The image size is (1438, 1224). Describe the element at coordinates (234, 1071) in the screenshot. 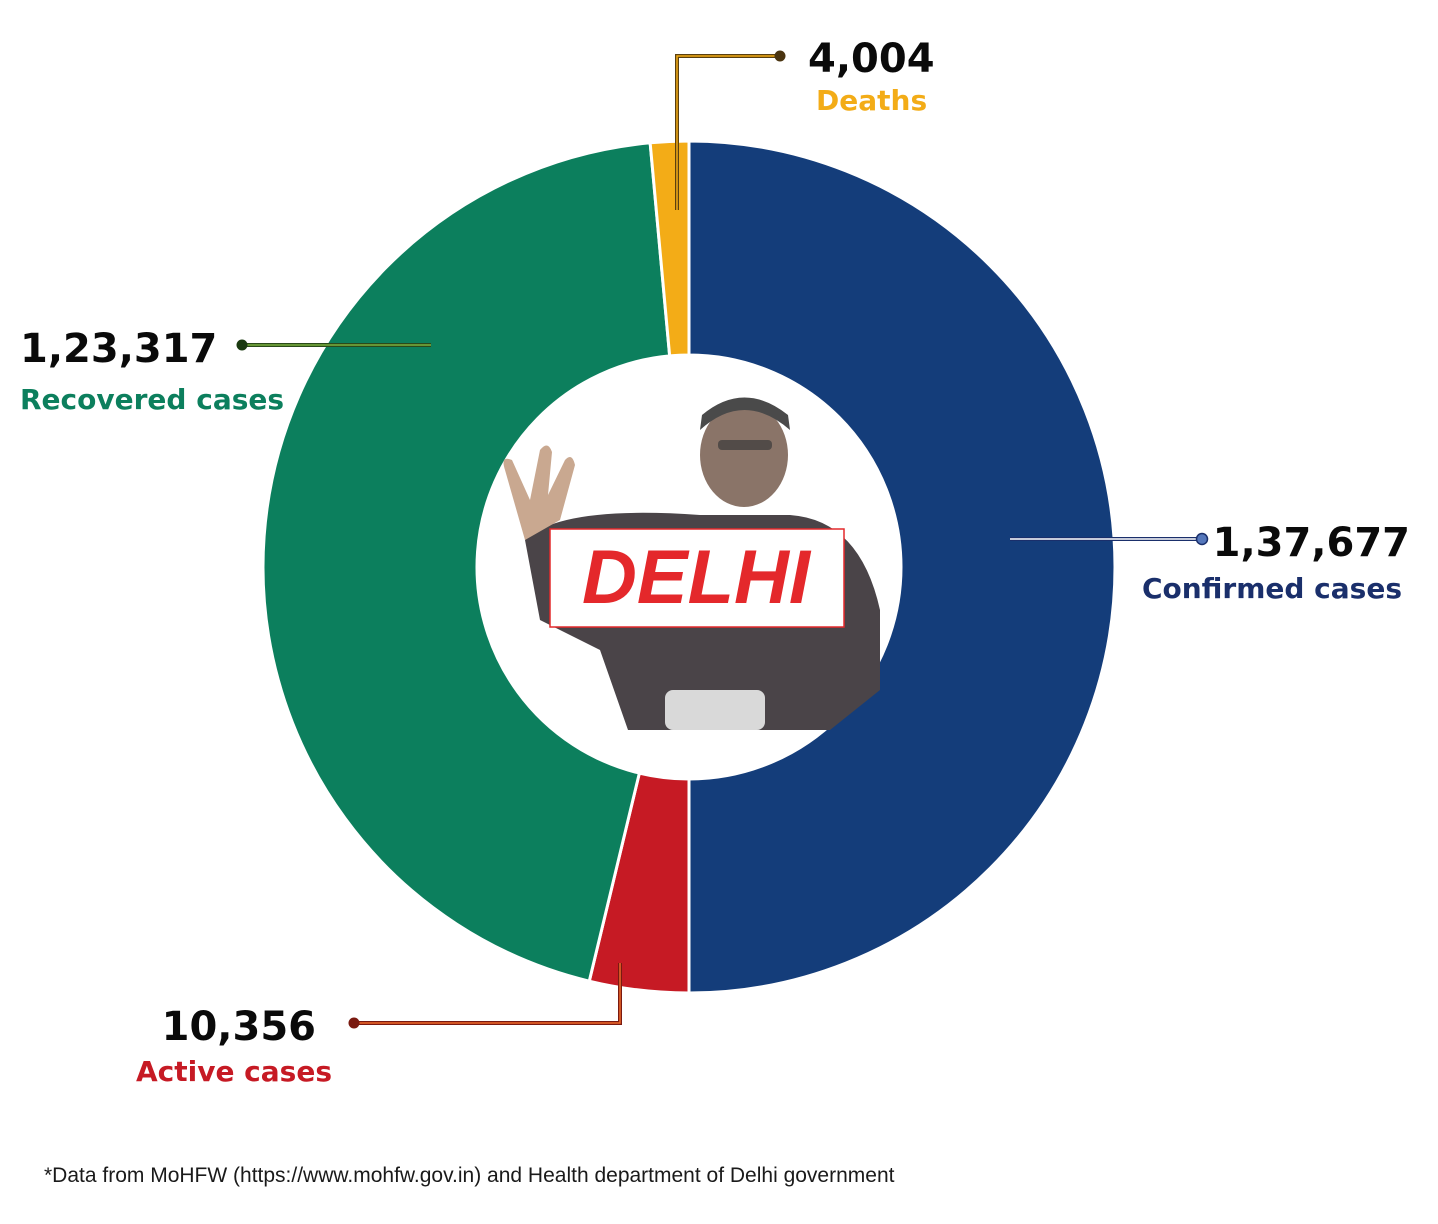

I see `series-label-active: Active cases` at that location.